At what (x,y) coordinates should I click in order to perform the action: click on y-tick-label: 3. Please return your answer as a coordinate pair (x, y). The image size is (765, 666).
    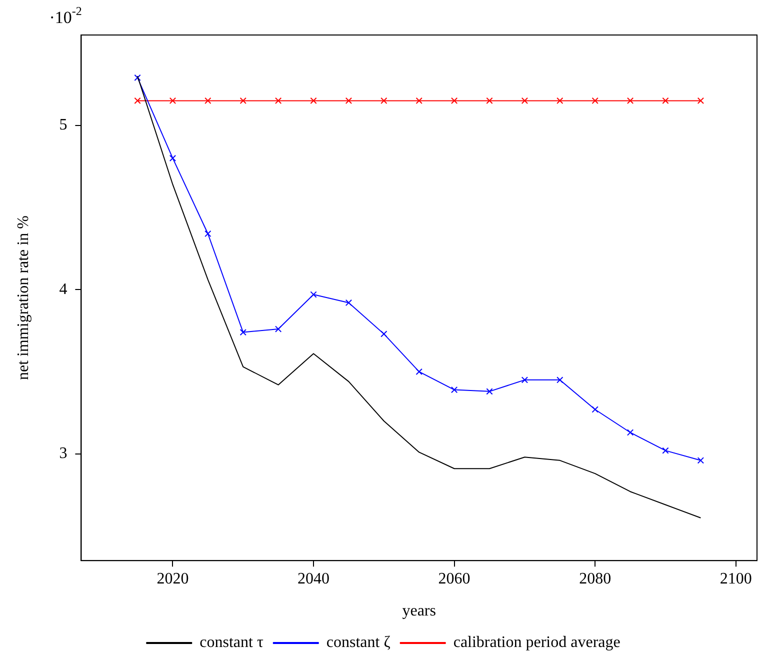
    Looking at the image, I should click on (63, 453).